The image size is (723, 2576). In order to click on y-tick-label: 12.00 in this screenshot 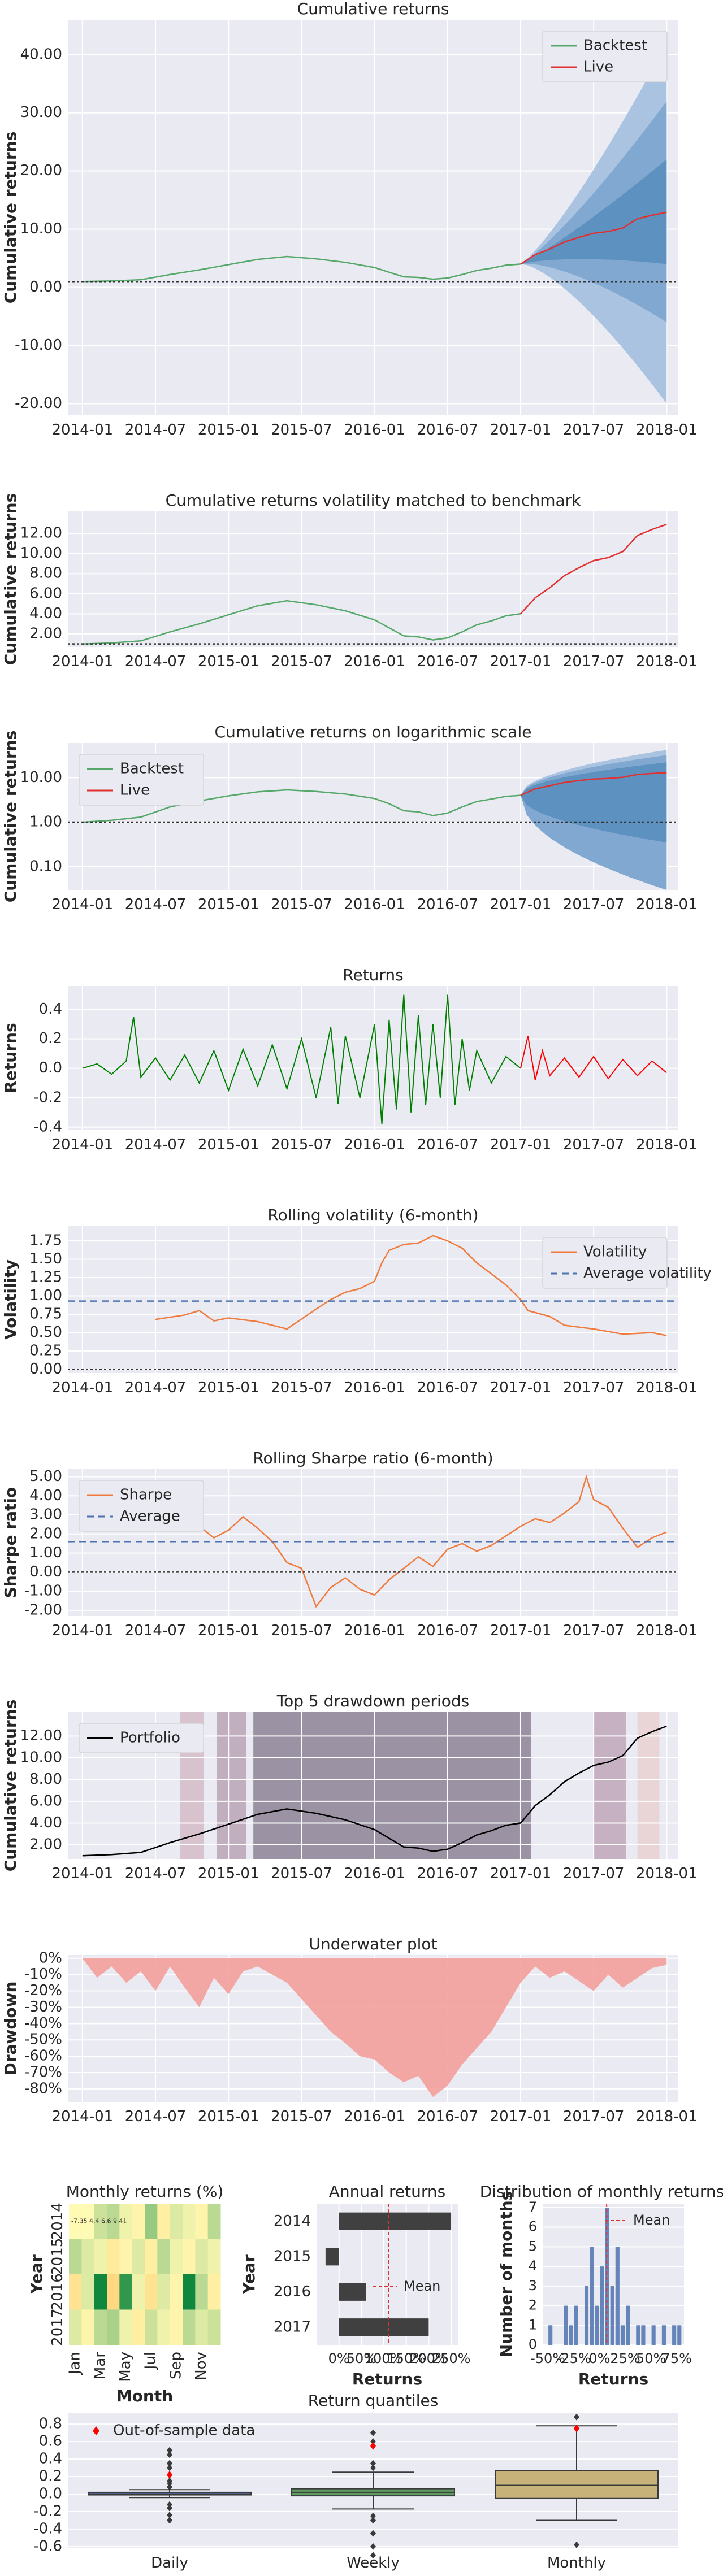, I will do `click(41, 1735)`.